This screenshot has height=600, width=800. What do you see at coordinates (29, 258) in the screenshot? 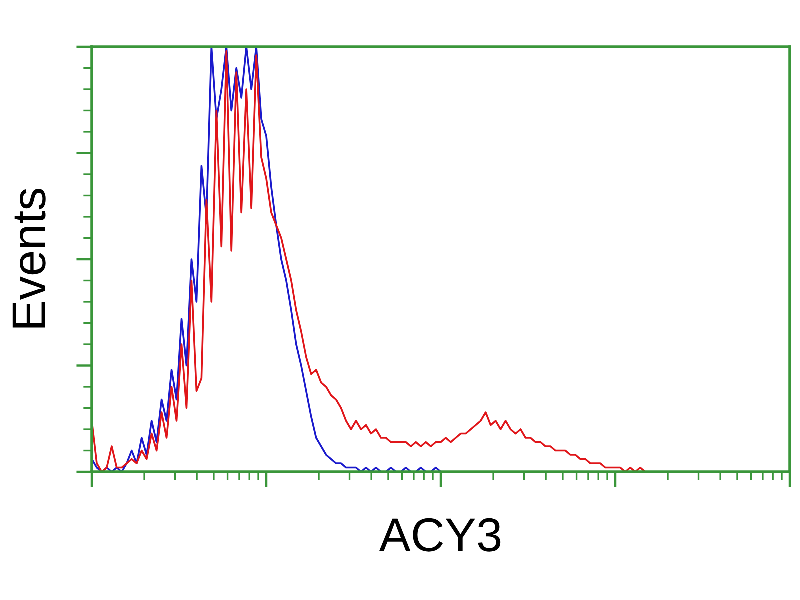
I see `y-axis-title: Events` at bounding box center [29, 258].